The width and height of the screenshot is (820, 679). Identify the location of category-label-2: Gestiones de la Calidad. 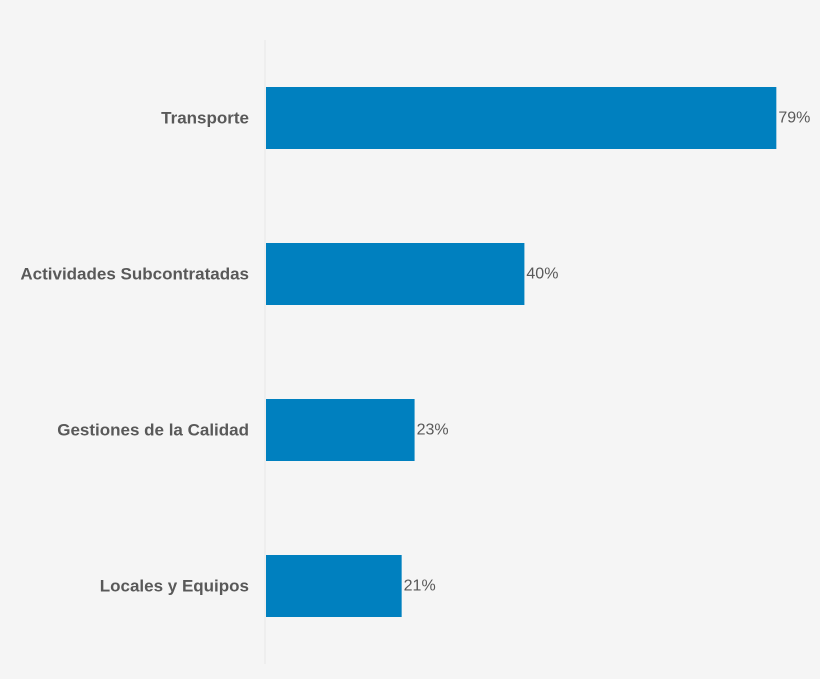
(153, 430).